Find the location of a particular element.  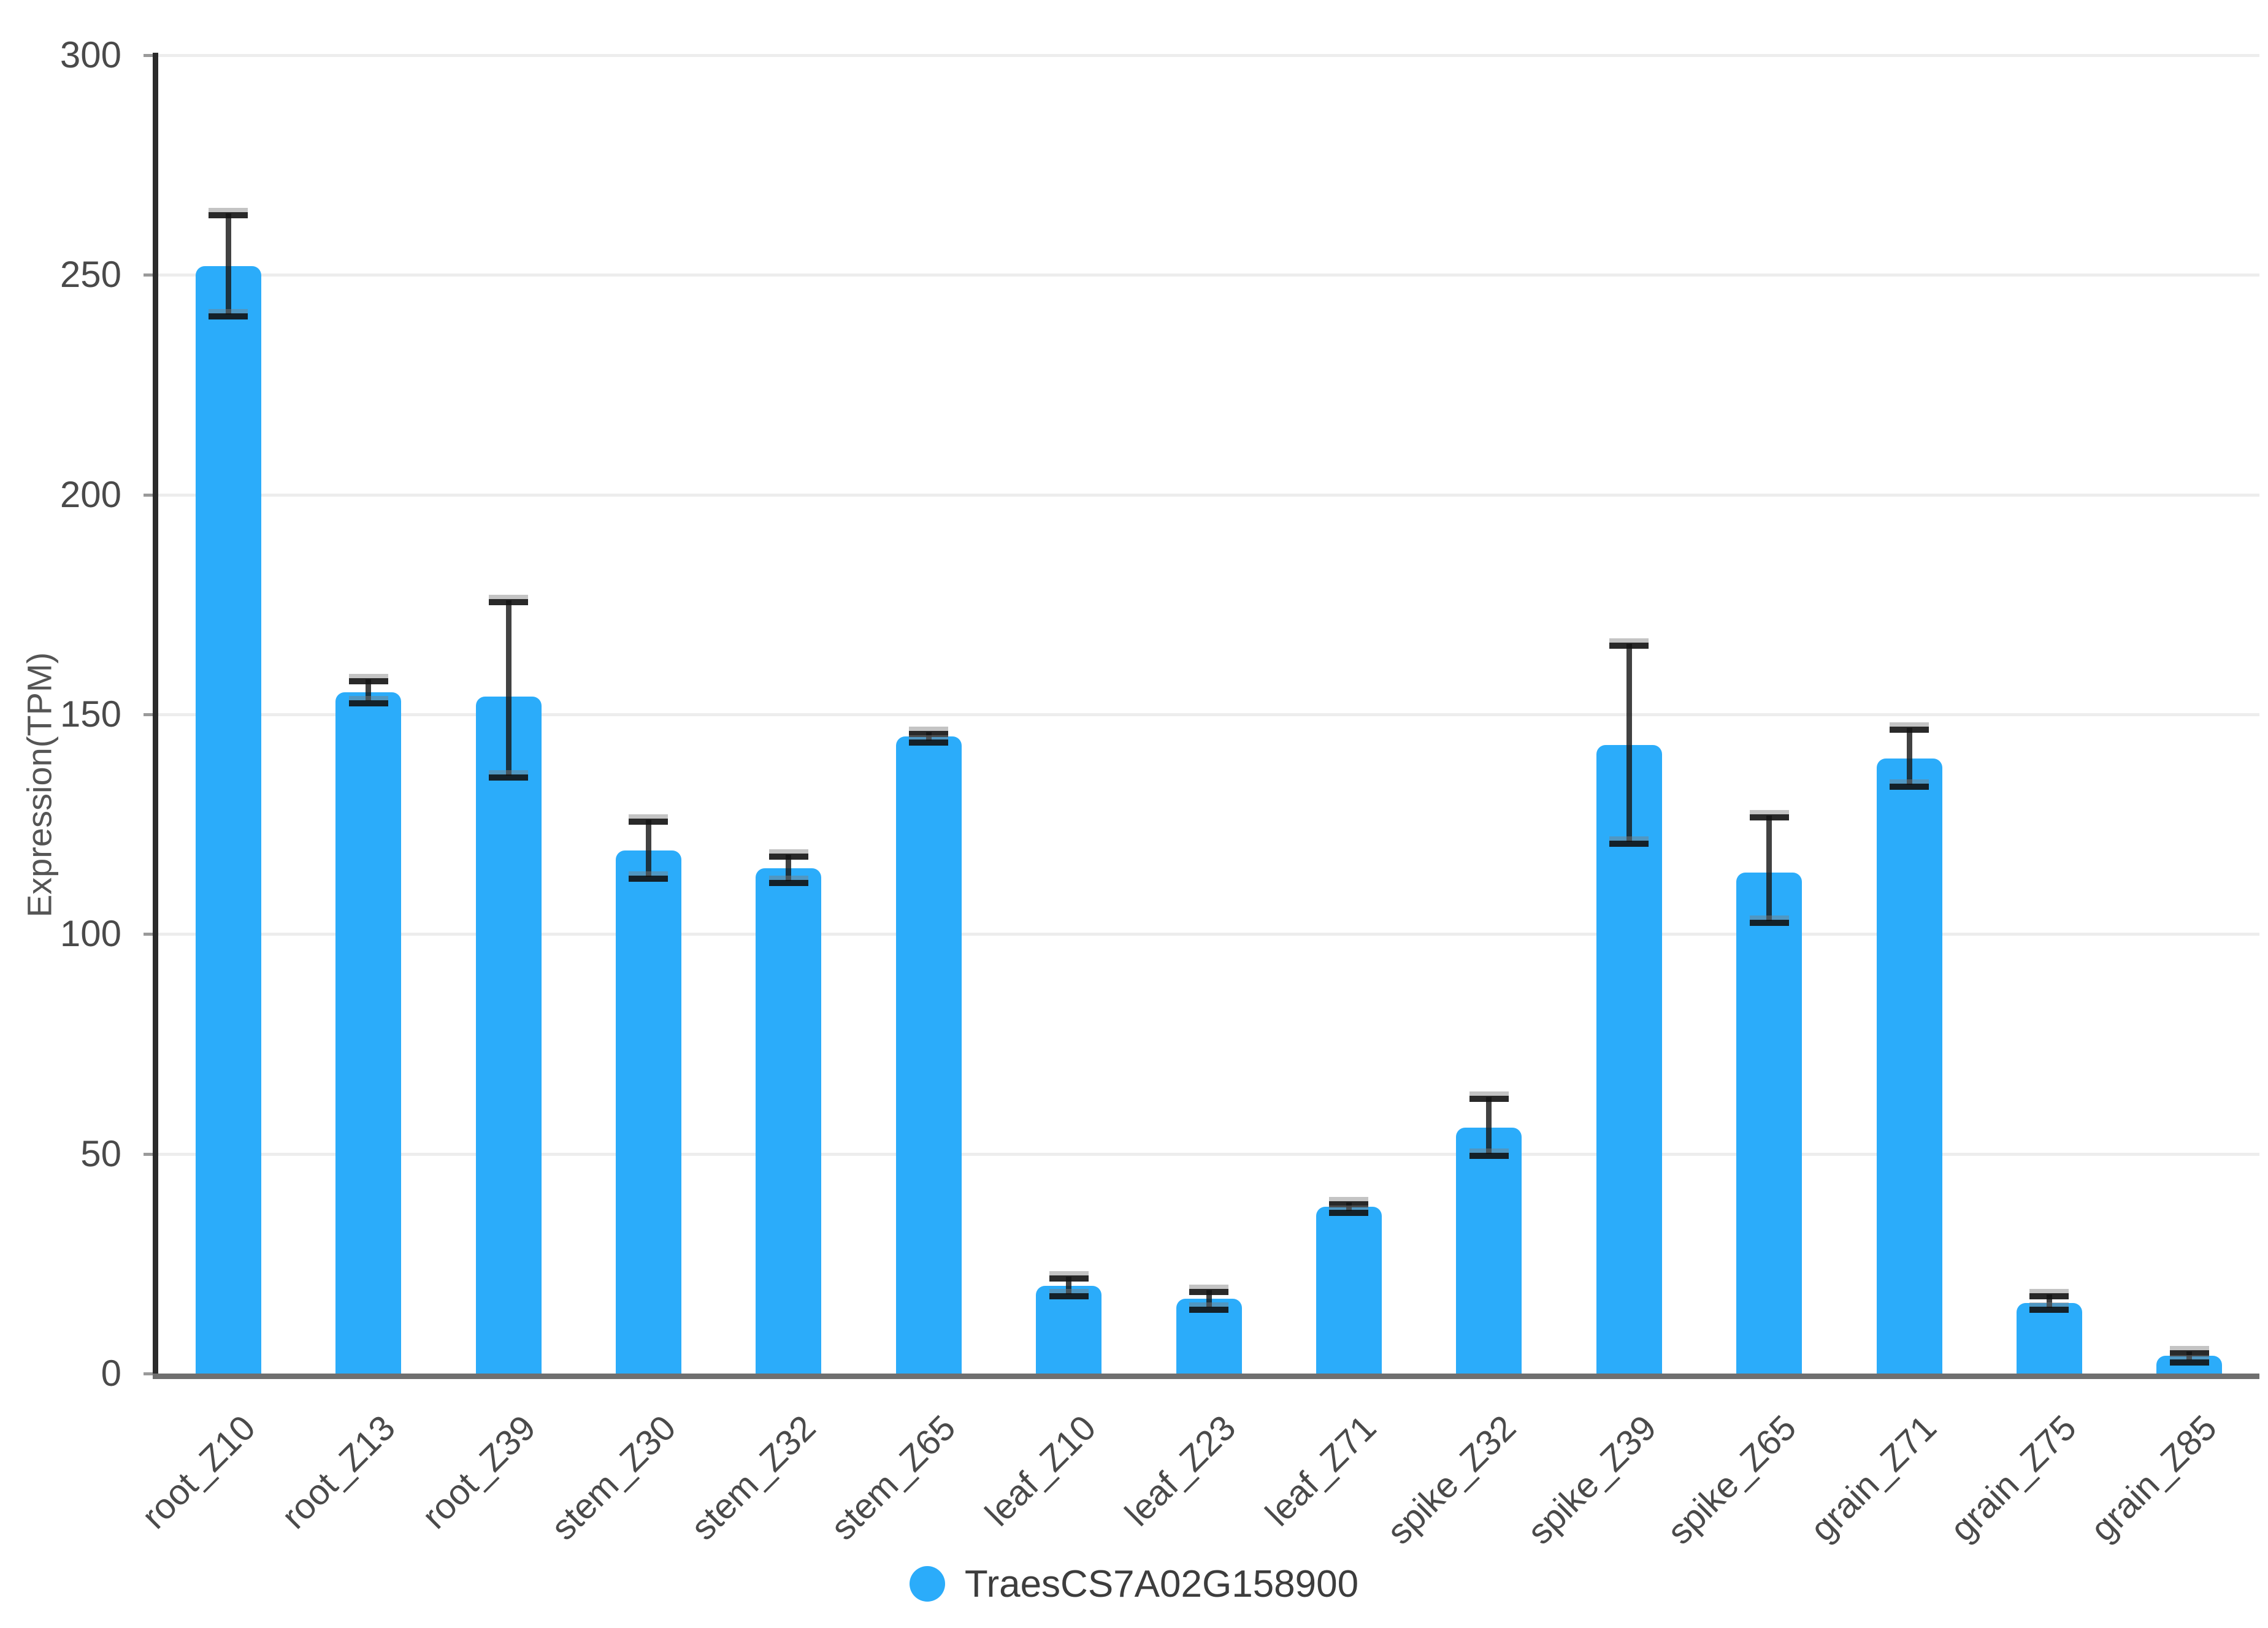

x-tick-label-text: stem_Z32 is located at coordinates (753, 1477).